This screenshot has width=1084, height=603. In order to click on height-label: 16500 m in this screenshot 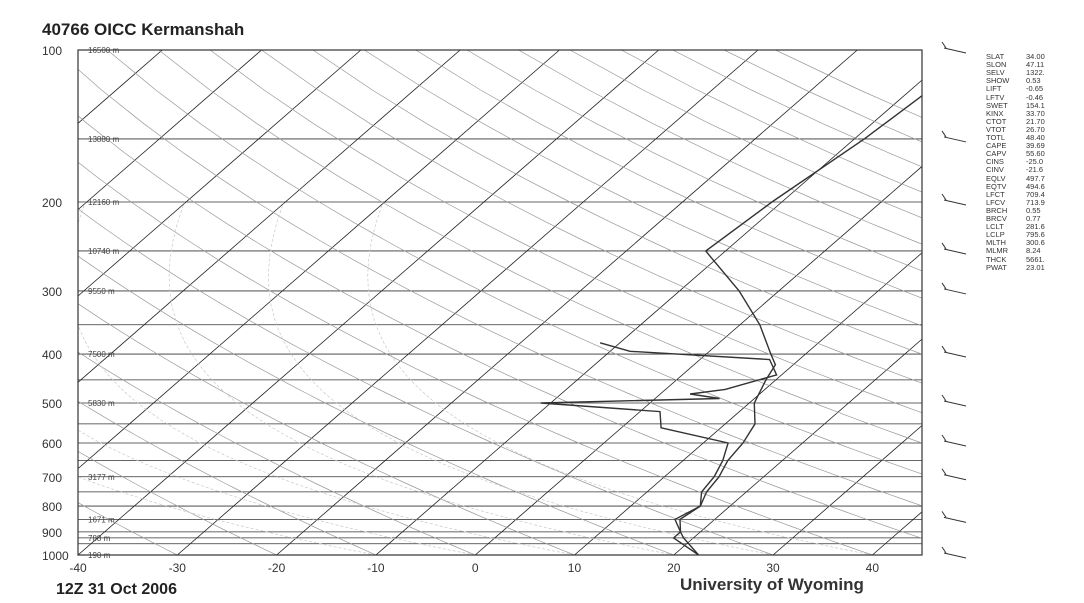, I will do `click(103, 50)`.